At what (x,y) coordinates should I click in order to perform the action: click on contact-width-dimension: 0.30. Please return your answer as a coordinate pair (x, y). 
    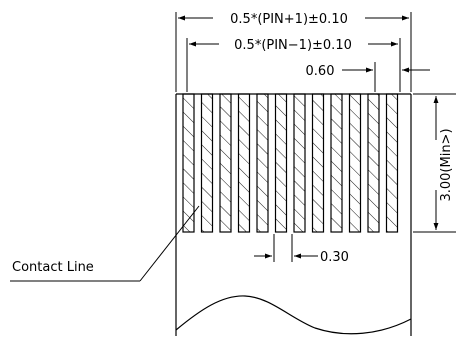
    Looking at the image, I should click on (301, 249).